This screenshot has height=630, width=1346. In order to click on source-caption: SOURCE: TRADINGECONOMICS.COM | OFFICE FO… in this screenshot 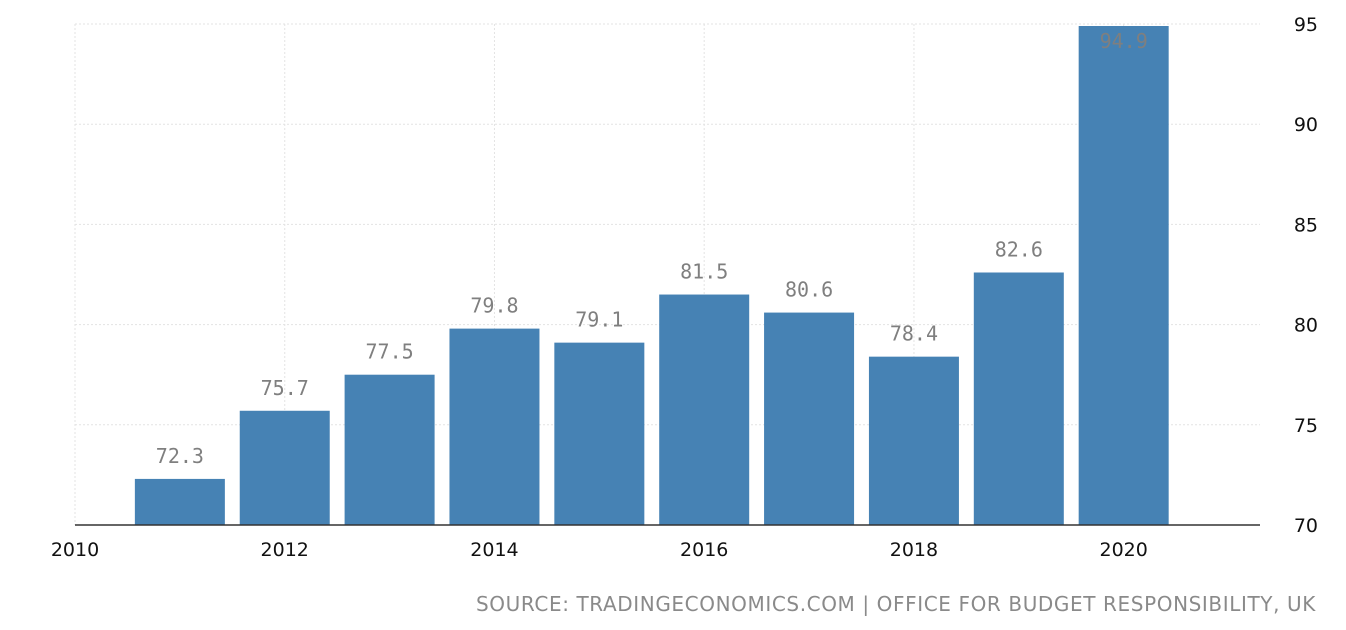, I will do `click(896, 604)`.